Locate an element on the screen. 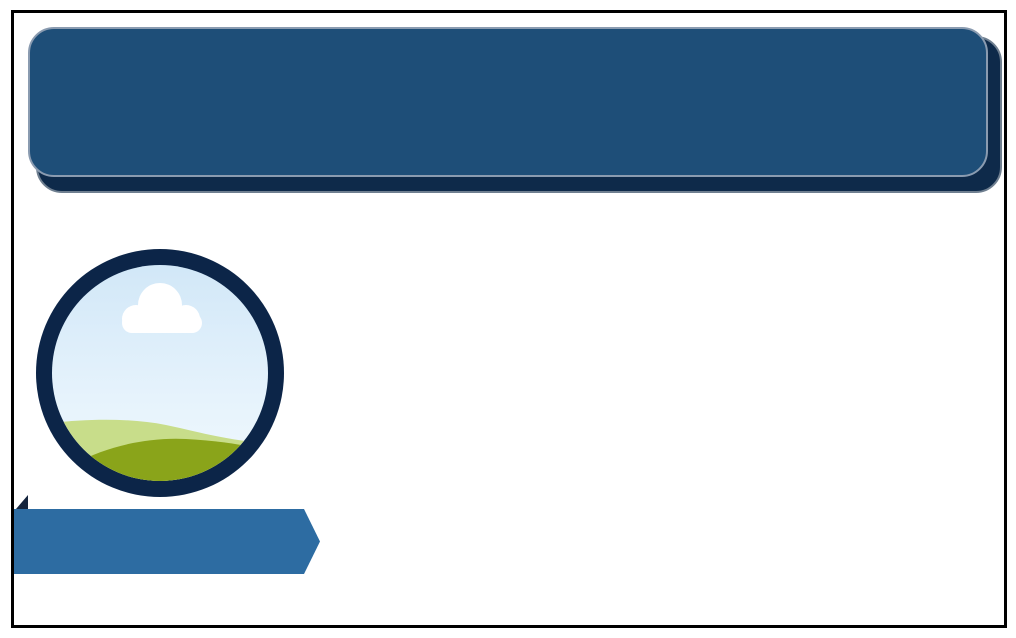 The height and width of the screenshot is (638, 1016). landscape-picture-placeholder-icon is located at coordinates (160, 373).